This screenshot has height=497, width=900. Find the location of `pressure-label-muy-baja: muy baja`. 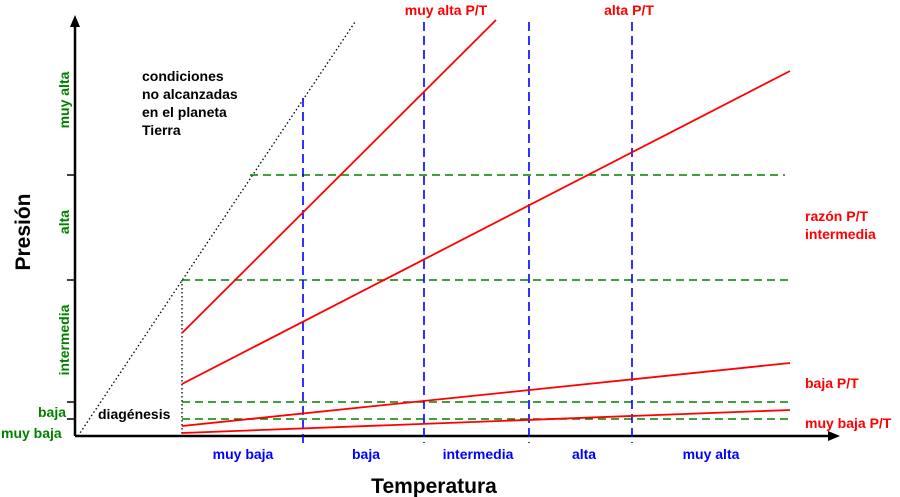

pressure-label-muy-baja: muy baja is located at coordinates (31, 433).